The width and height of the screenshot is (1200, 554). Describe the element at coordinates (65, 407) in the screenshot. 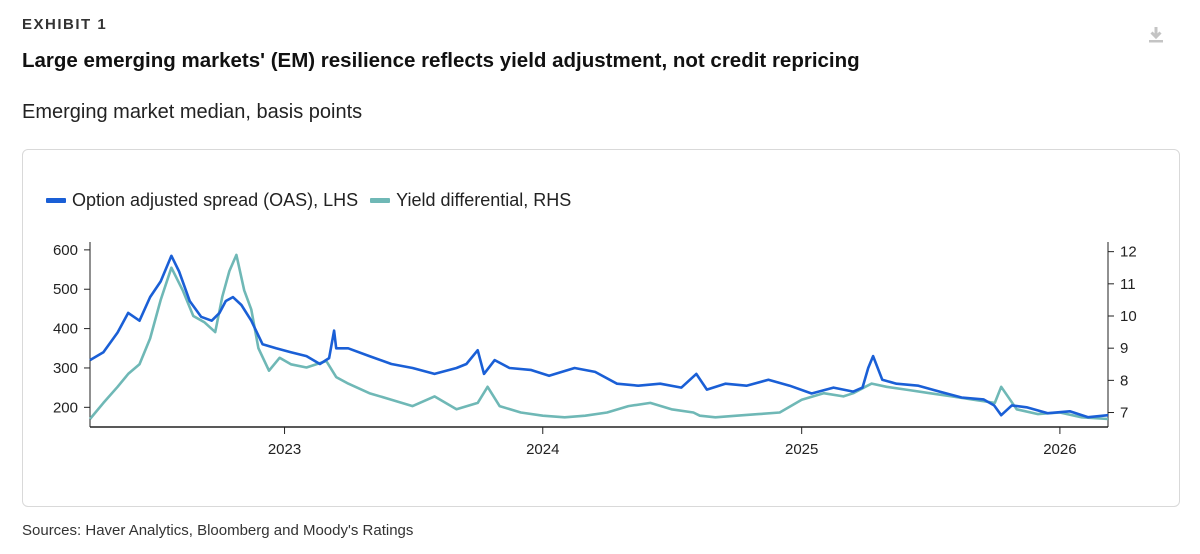

I see `y-left-tick-label: 200` at that location.